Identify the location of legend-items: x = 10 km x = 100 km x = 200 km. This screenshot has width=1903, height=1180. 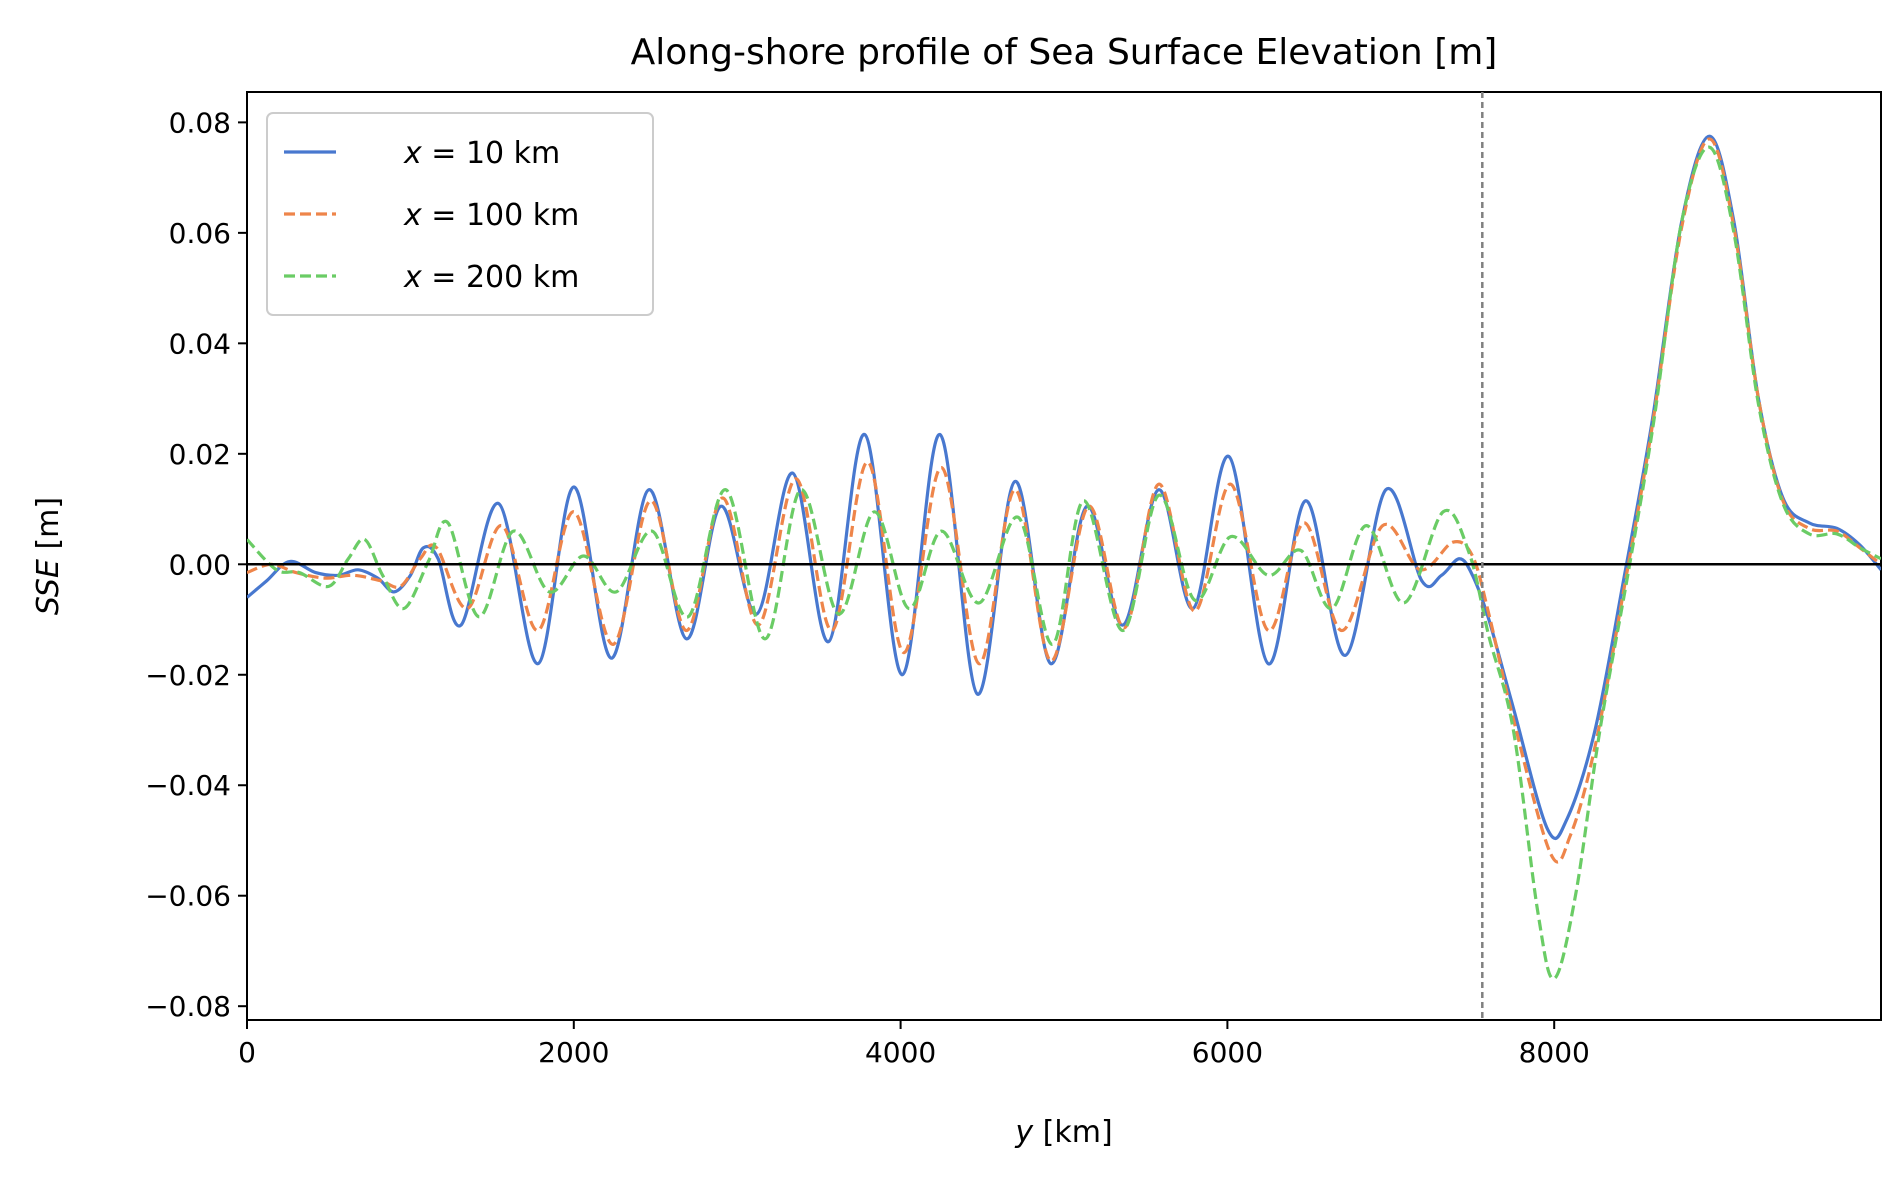
(431, 215).